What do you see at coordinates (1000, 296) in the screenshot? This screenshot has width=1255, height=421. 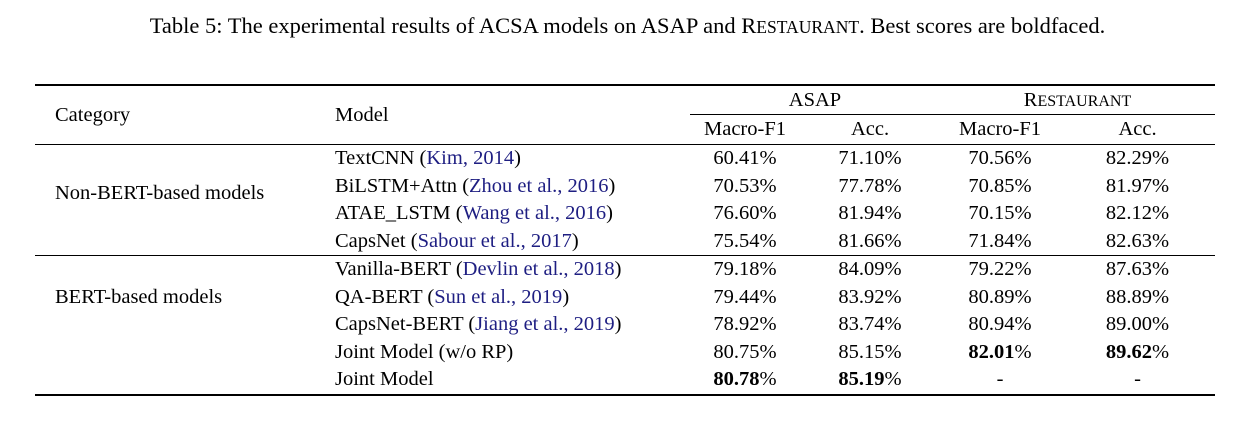 I see `value-cell: 80.89%` at bounding box center [1000, 296].